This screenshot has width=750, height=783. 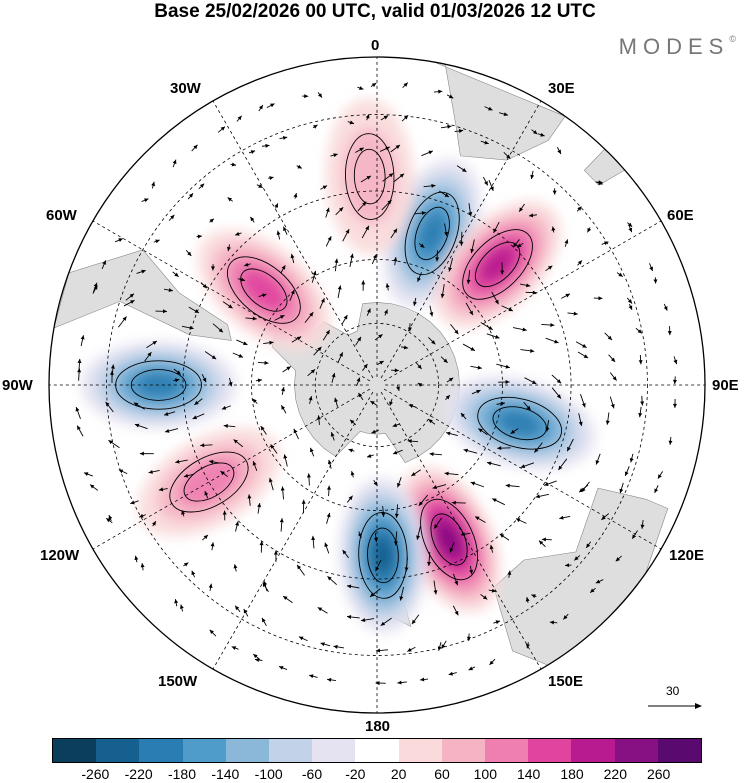 I want to click on colorbar-tick-label: 60, so click(x=442, y=774).